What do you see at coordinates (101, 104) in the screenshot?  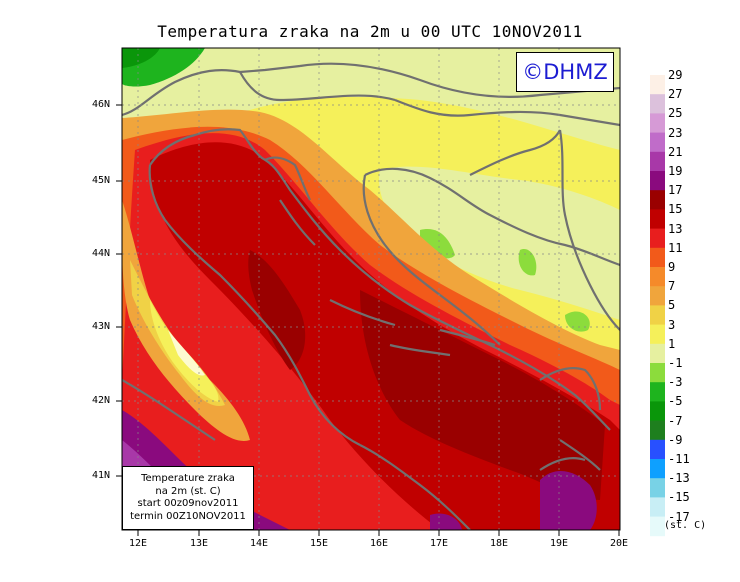 I see `lat-label: 46N` at bounding box center [101, 104].